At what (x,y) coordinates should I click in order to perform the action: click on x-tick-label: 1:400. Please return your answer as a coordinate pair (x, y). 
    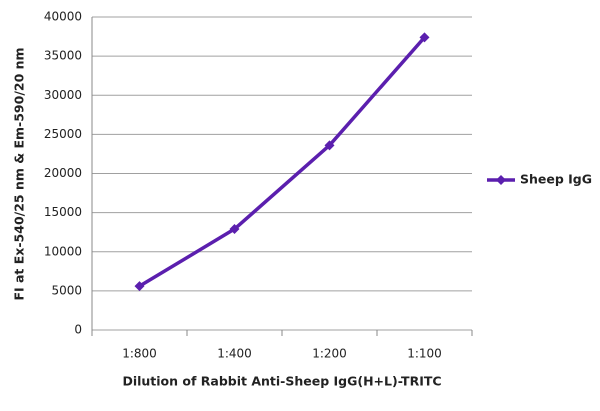
    Looking at the image, I should click on (234, 354).